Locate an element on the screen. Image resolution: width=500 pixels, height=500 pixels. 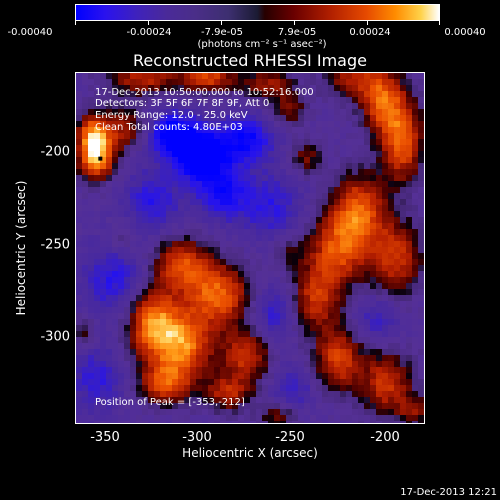
peak-position-annotation: Position of Peak = [-353,-212] is located at coordinates (170, 402).